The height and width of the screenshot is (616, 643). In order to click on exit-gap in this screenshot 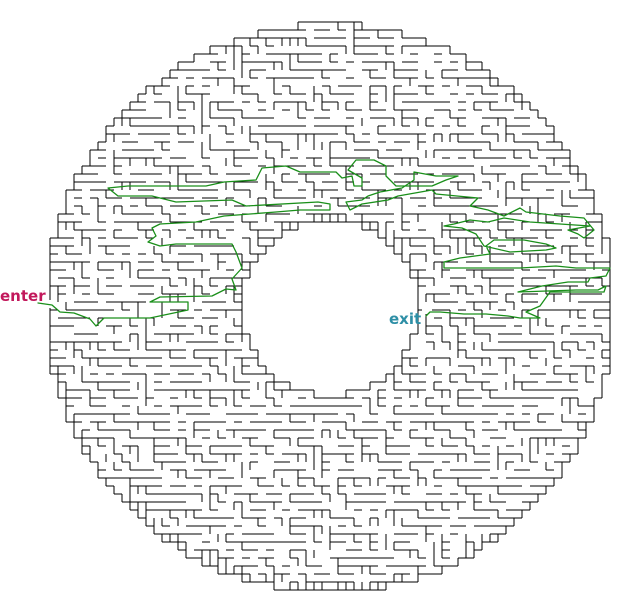, I will do `click(427, 310)`.